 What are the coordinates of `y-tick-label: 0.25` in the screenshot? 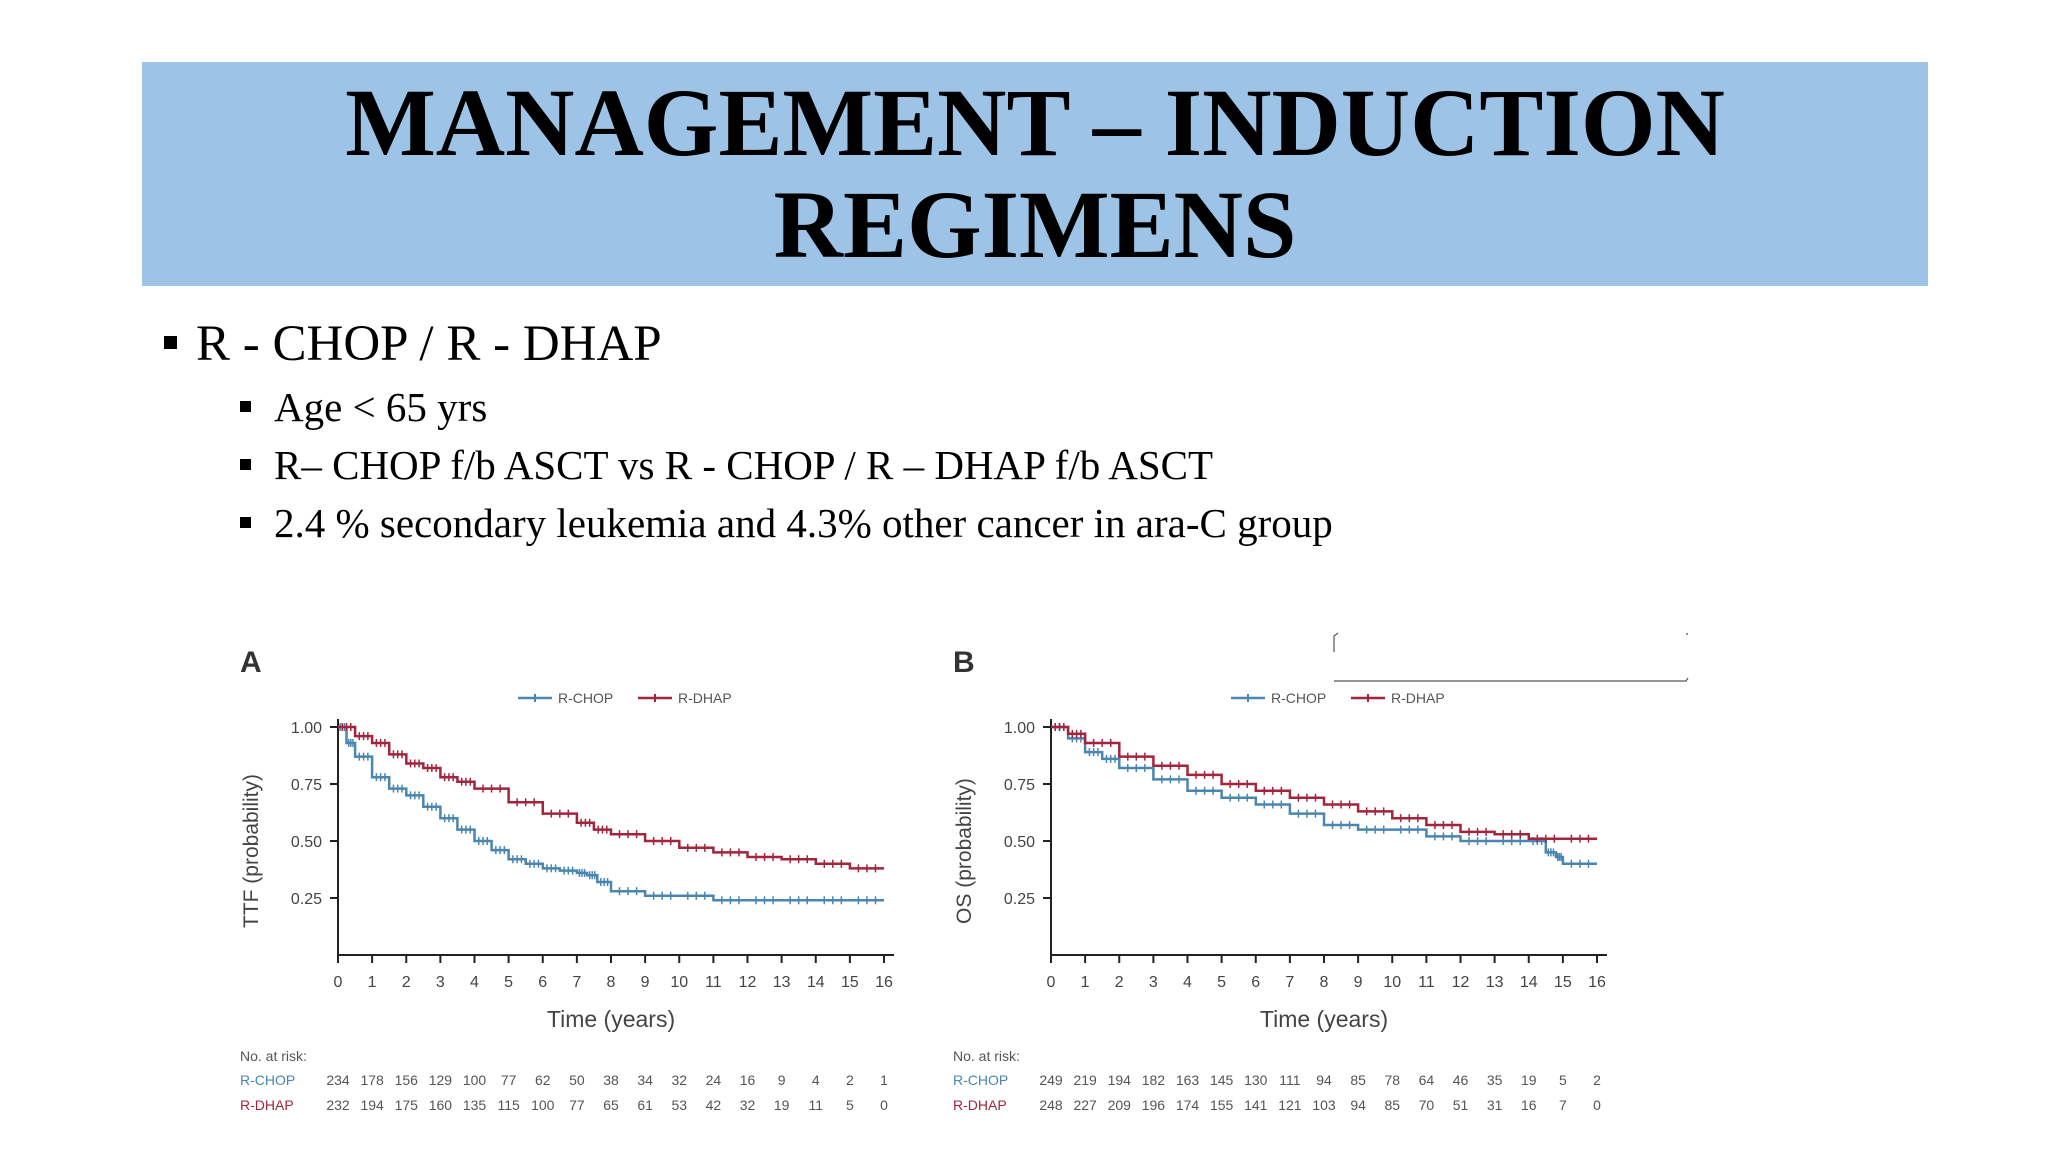 It's located at (1019, 899).